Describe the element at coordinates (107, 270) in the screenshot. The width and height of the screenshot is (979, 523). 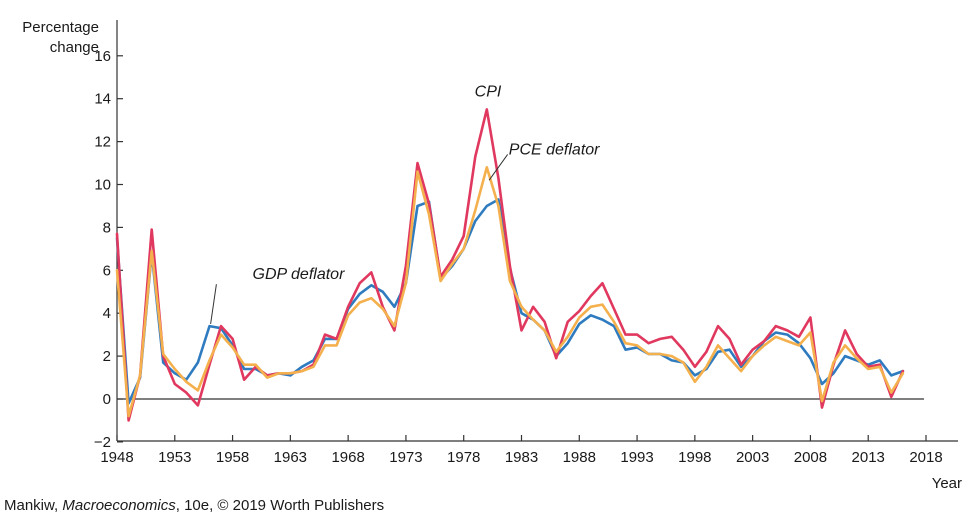
I see `y-tick-label: 6` at that location.